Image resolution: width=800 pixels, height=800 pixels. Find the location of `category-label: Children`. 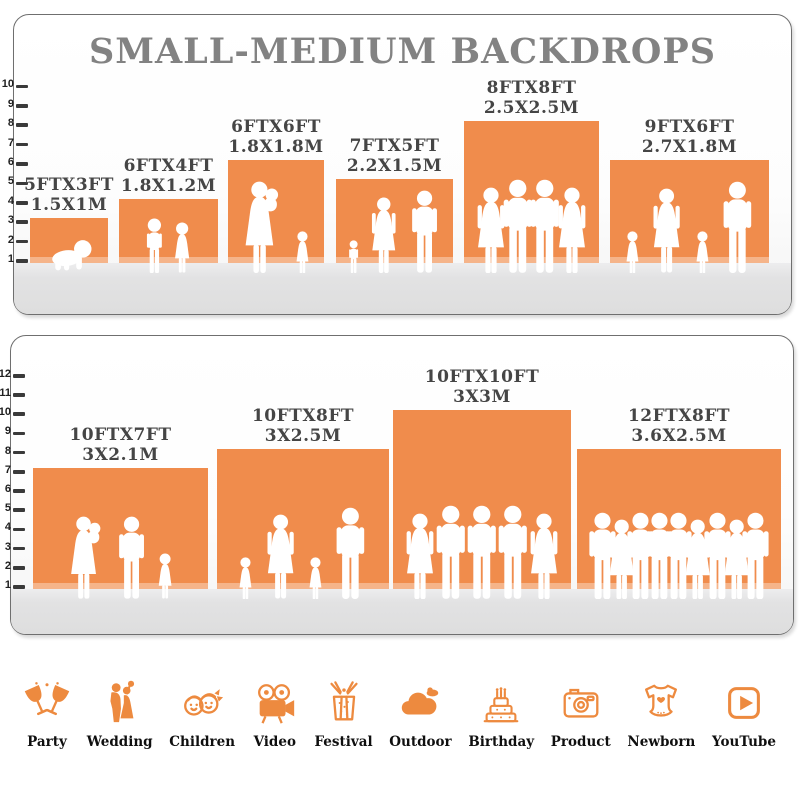

category-label: Children is located at coordinates (202, 742).